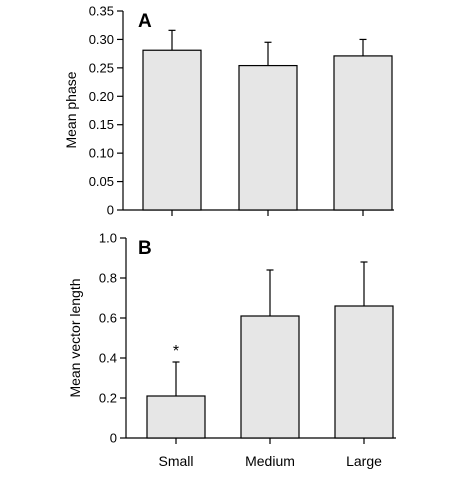 The height and width of the screenshot is (482, 474). I want to click on panel-a-y-tick-label: 0.35, so click(101, 11).